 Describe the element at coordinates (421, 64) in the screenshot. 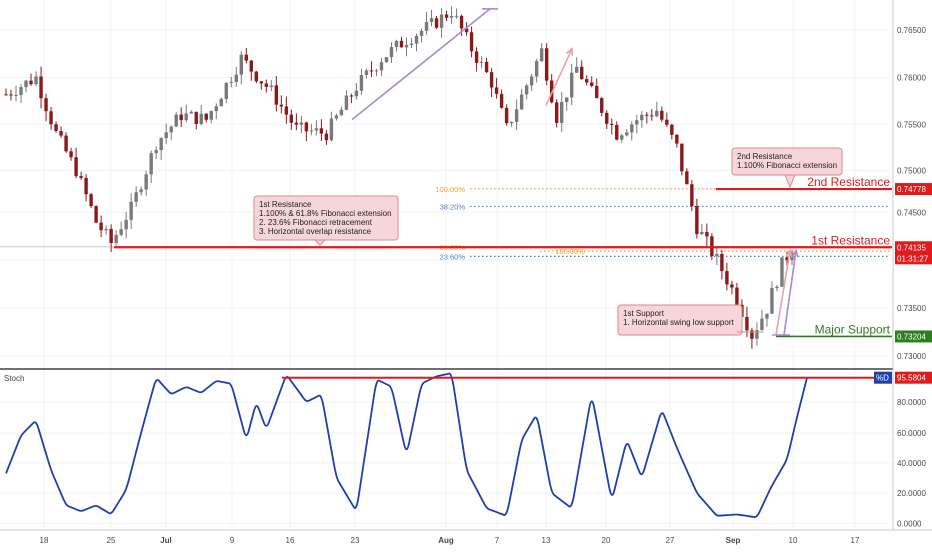

I see `trend-line` at that location.